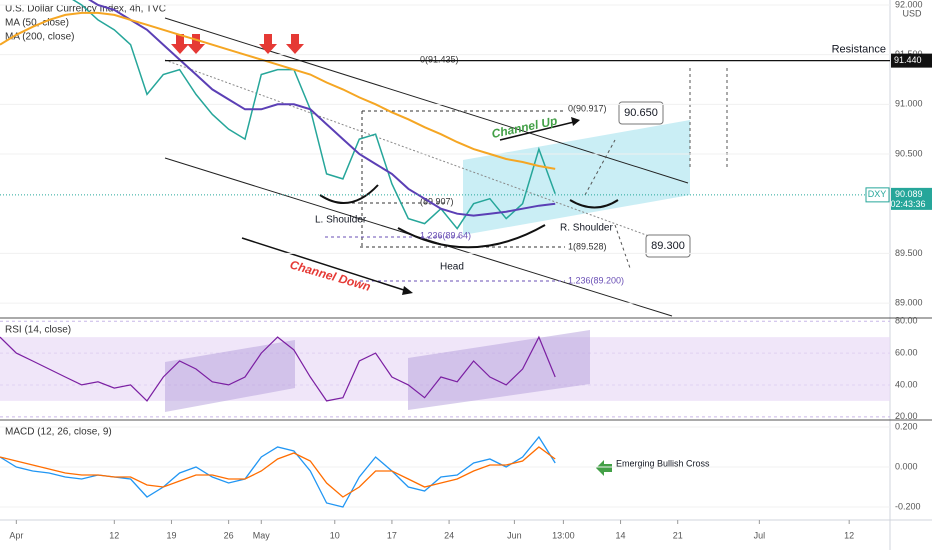  What do you see at coordinates (909, 253) in the screenshot?
I see `y-tick-label: 89.500` at bounding box center [909, 253].